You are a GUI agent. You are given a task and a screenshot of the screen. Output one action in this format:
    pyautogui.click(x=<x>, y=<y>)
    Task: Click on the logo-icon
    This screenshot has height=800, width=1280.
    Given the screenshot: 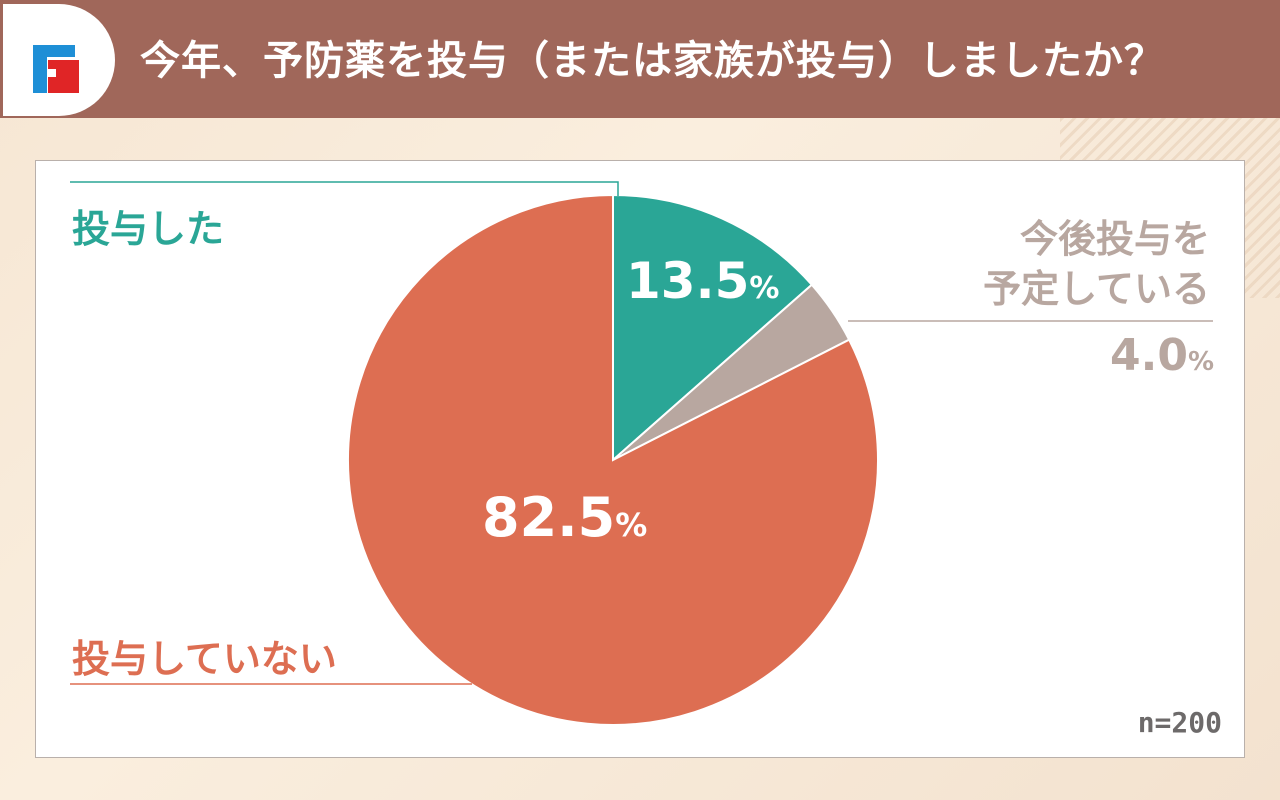 What is the action you would take?
    pyautogui.click(x=56, y=69)
    